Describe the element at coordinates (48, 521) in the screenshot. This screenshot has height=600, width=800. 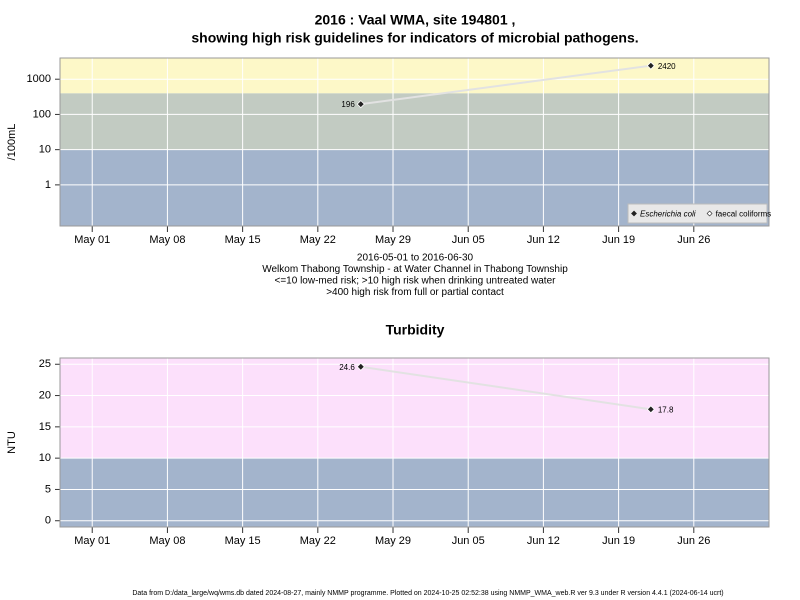
I see `y-tick-label: 0` at that location.